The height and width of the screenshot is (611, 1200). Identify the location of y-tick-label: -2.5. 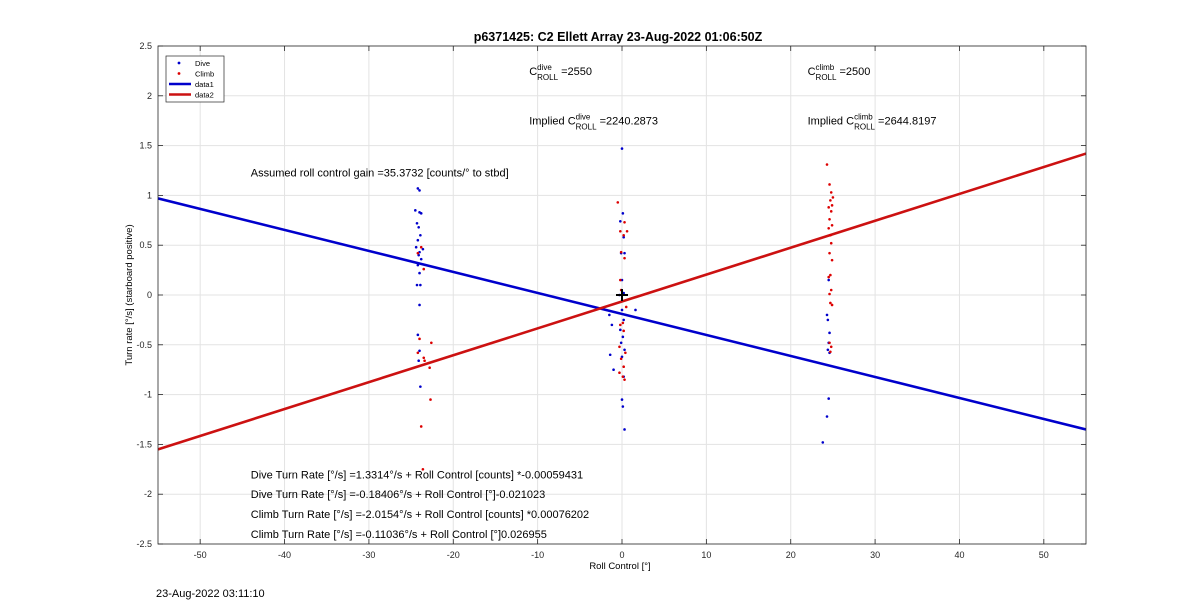
(144, 544).